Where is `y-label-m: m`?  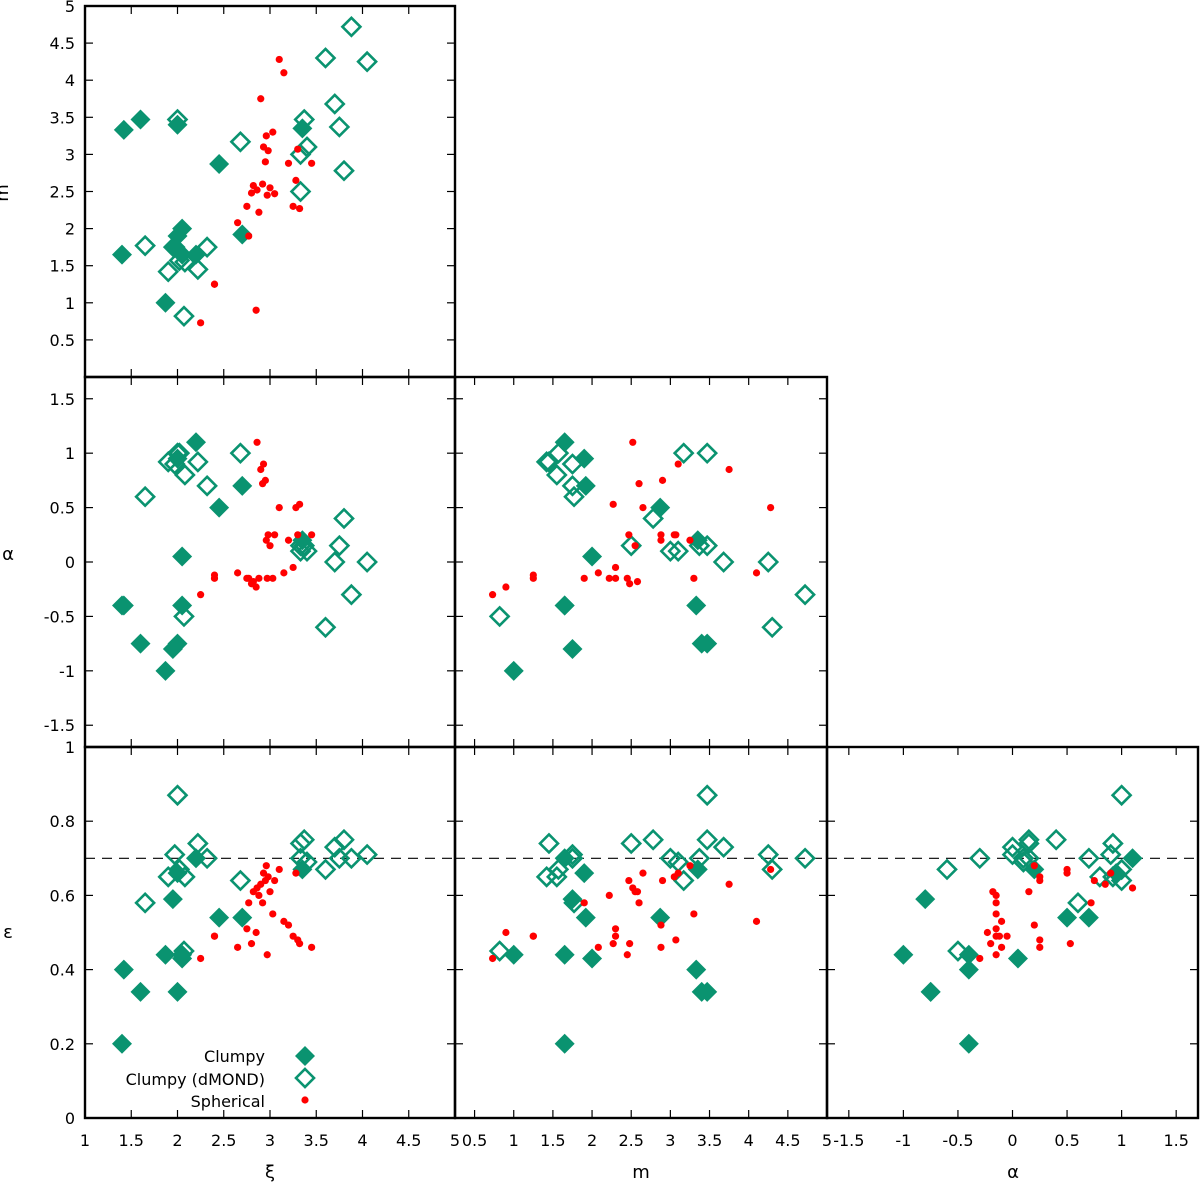
y-label-m: m is located at coordinates (6, 193).